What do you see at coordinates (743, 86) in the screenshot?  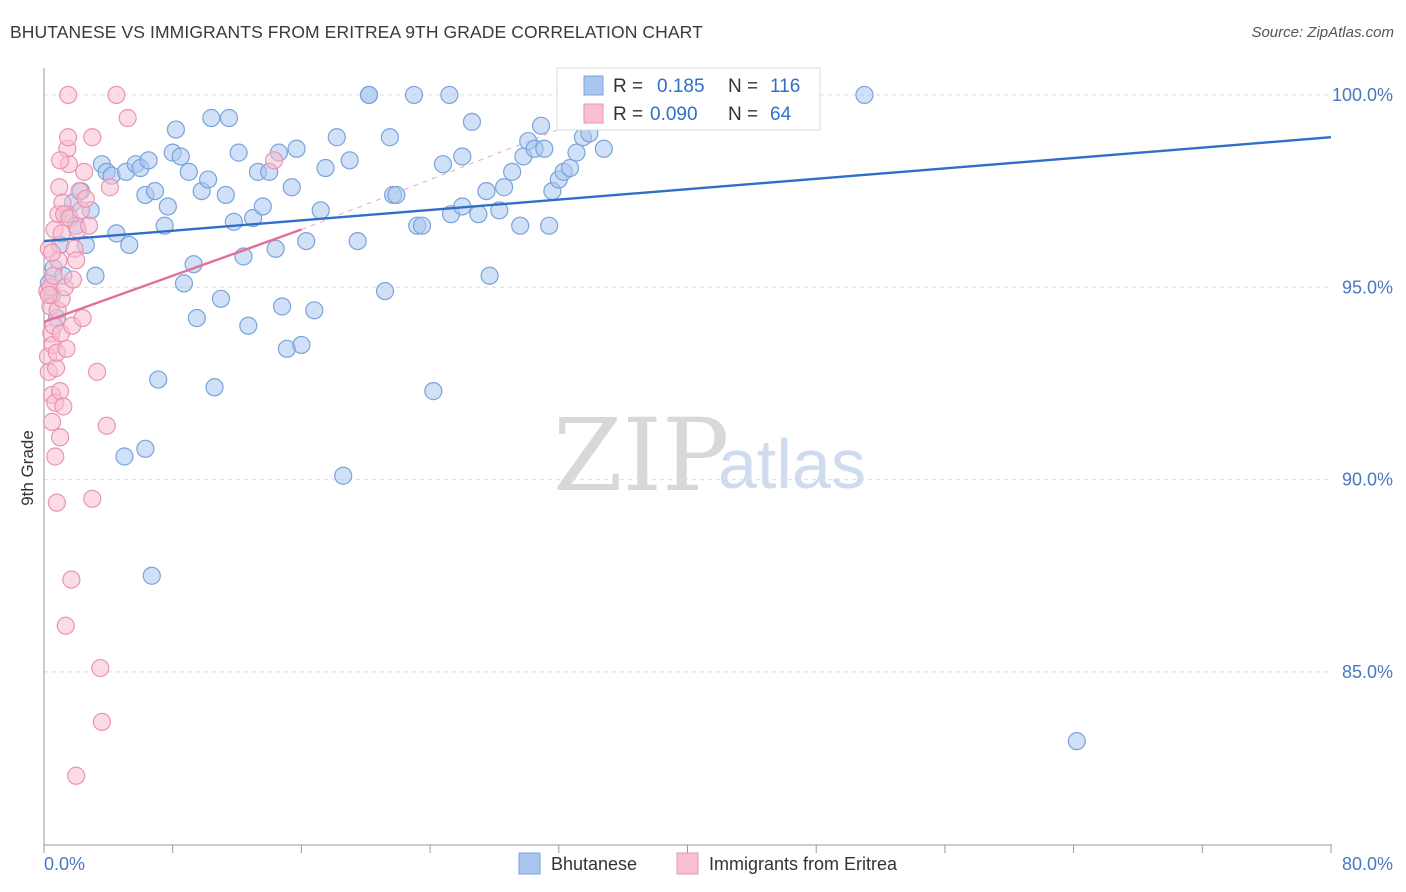 I see `legend-n-label-1: N =` at bounding box center [743, 86].